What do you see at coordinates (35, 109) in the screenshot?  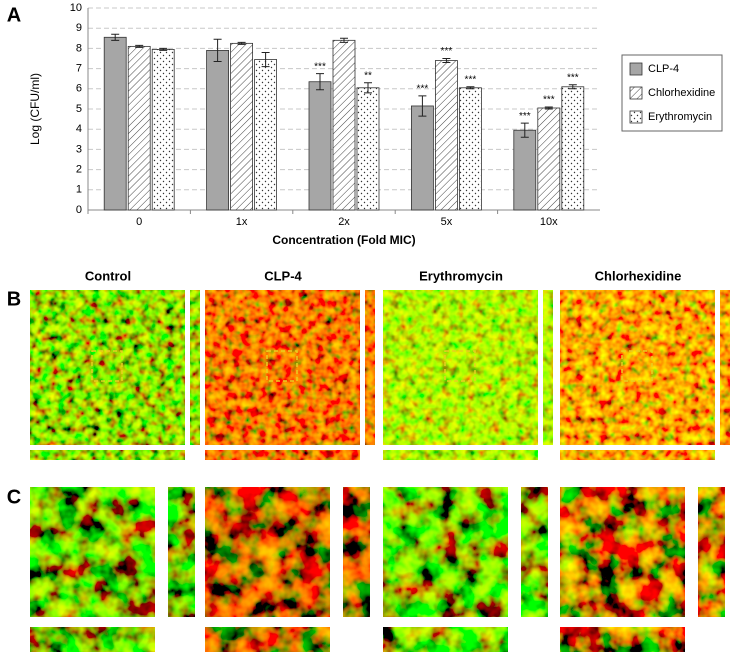 I see `y-axis-title: Log (CFU/ml)` at bounding box center [35, 109].